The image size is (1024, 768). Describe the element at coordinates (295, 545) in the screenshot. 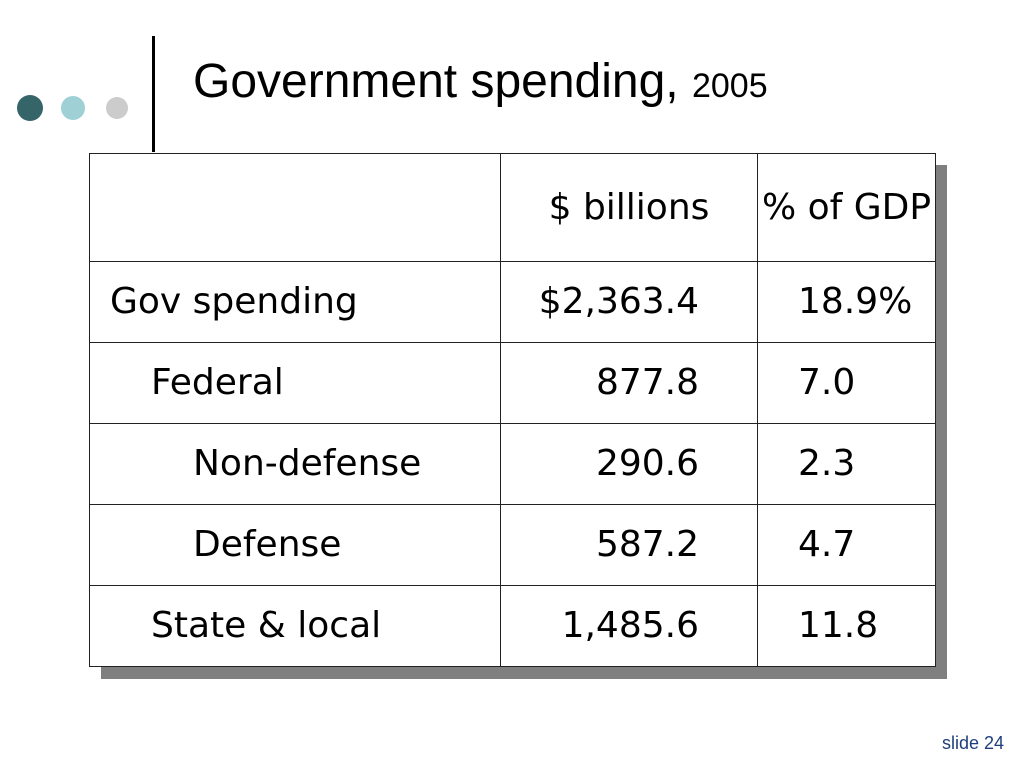

I see `row-label: Defense` at that location.